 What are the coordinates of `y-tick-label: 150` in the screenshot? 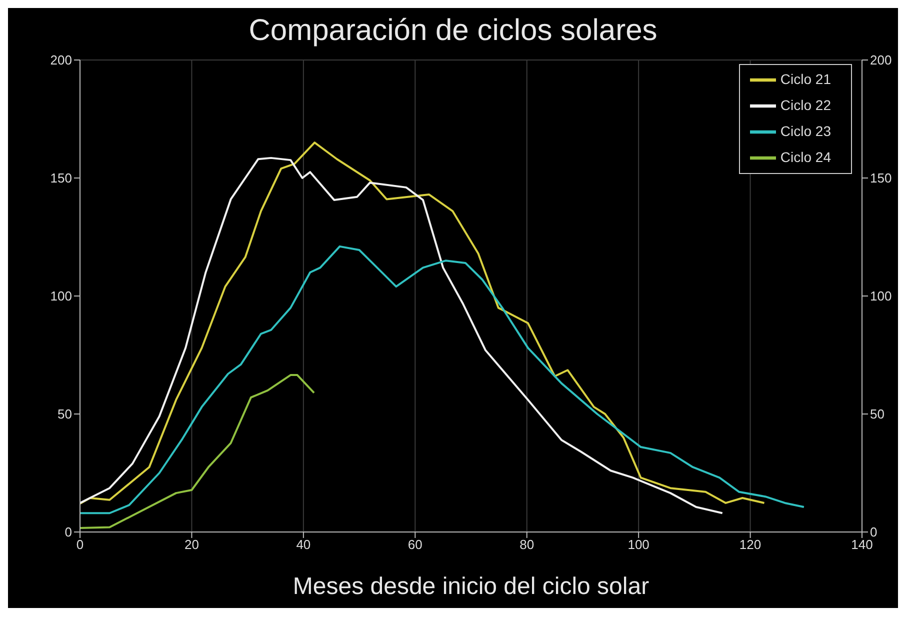 It's located at (61, 178).